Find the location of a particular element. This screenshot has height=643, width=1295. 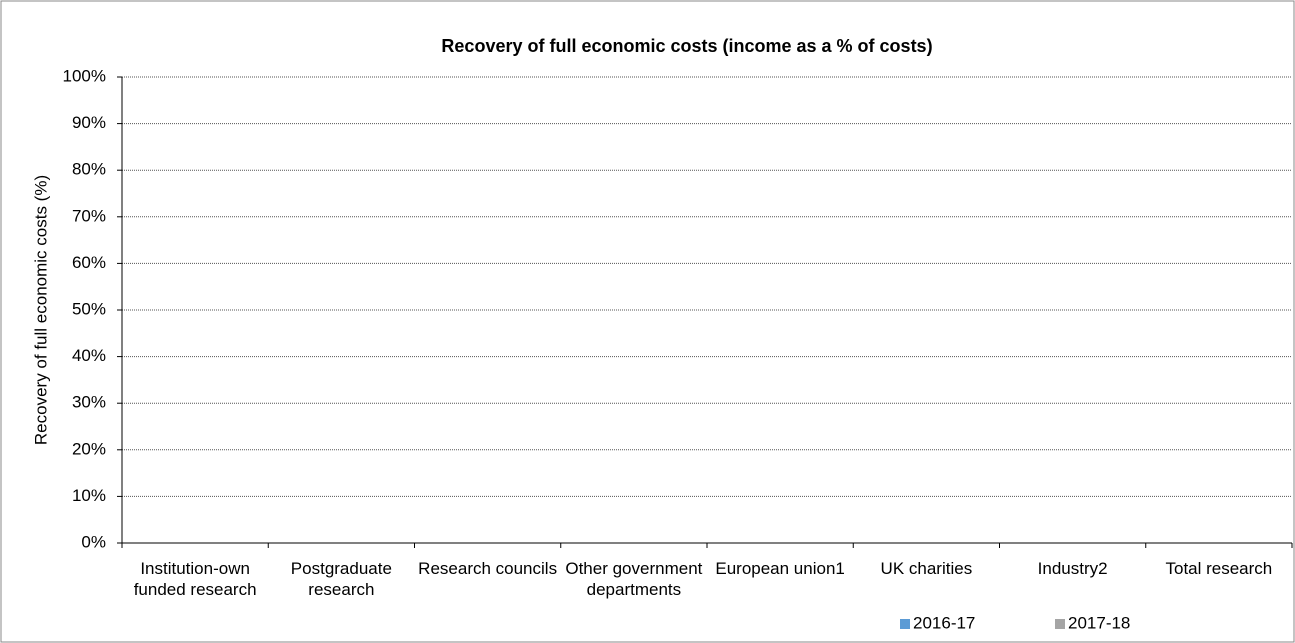

x-tick-label: European union1 is located at coordinates (780, 568).